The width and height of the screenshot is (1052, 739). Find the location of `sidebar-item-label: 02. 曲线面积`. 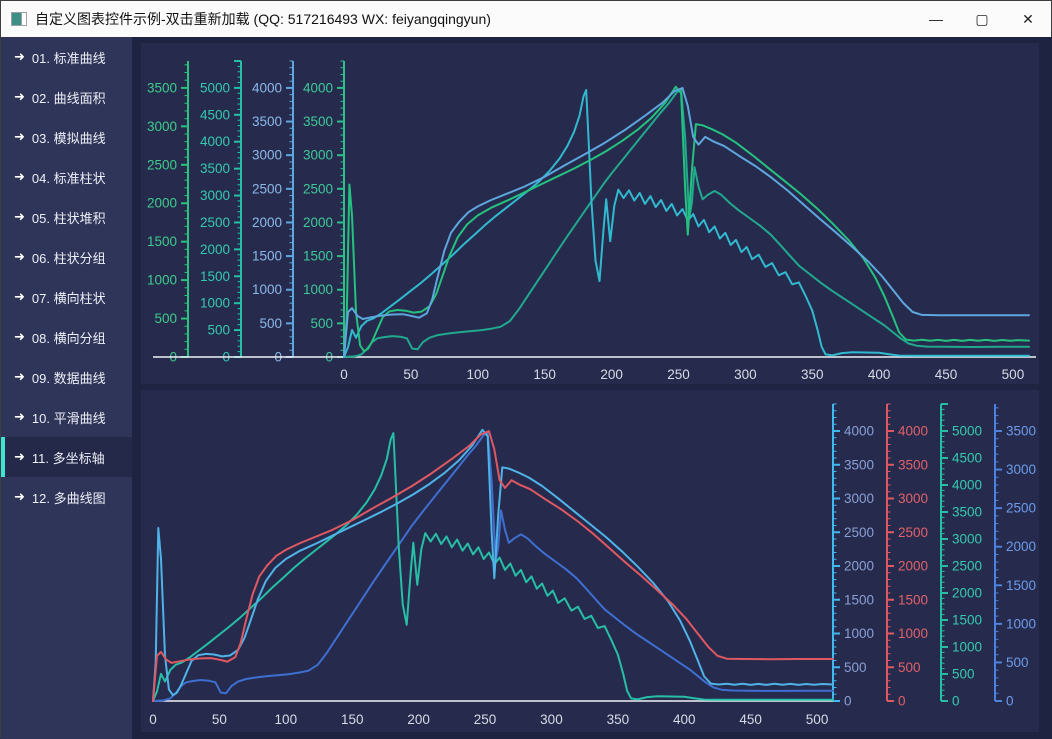

sidebar-item-label: 02. 曲线面积 is located at coordinates (68, 98).